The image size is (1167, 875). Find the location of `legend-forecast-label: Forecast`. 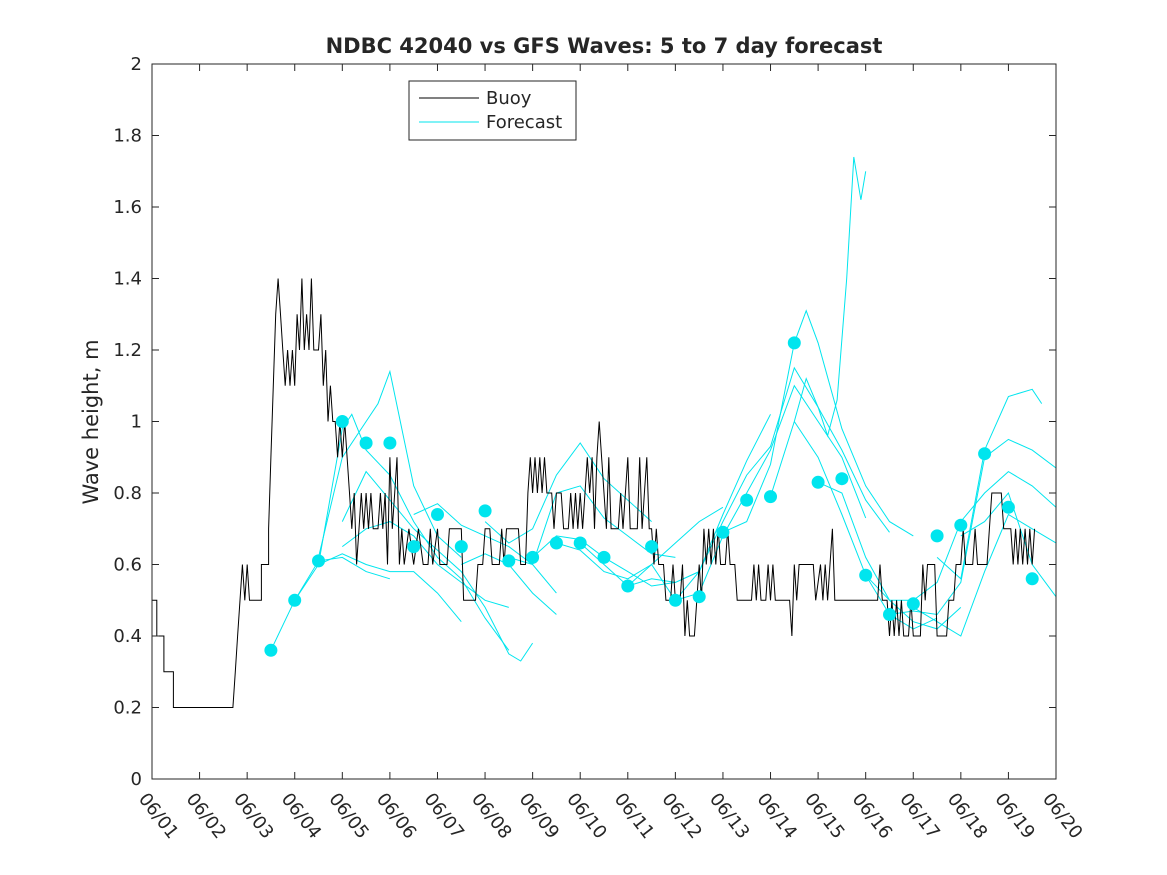

legend-forecast-label: Forecast is located at coordinates (524, 122).